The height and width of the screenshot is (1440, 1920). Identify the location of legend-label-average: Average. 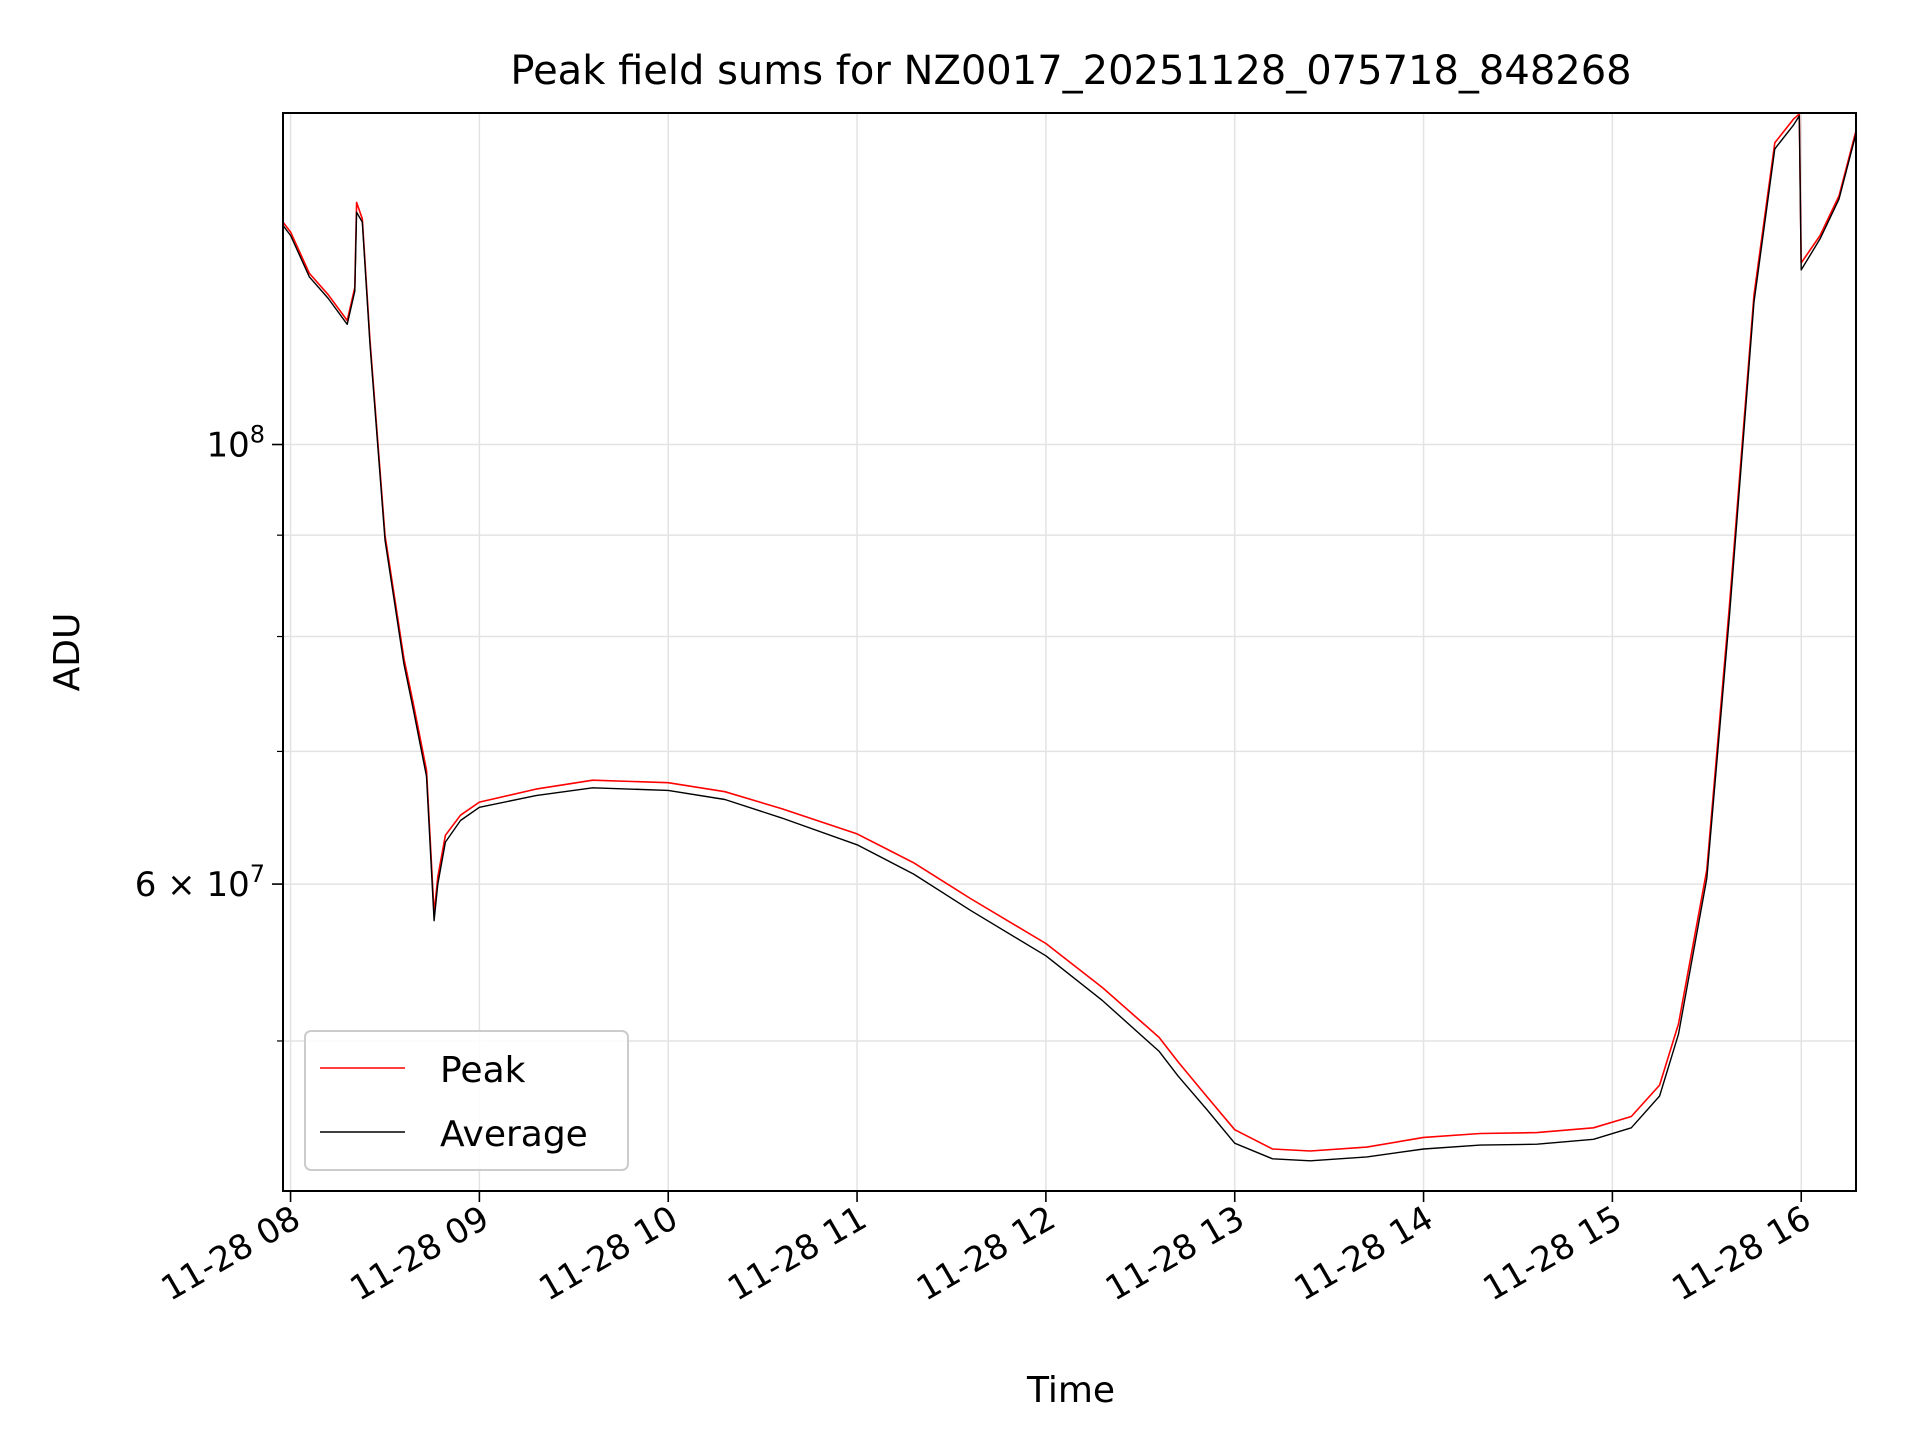
(514, 1134).